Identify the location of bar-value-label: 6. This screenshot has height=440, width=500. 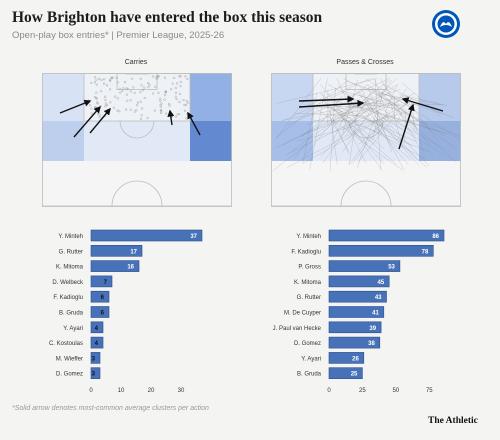
(103, 298).